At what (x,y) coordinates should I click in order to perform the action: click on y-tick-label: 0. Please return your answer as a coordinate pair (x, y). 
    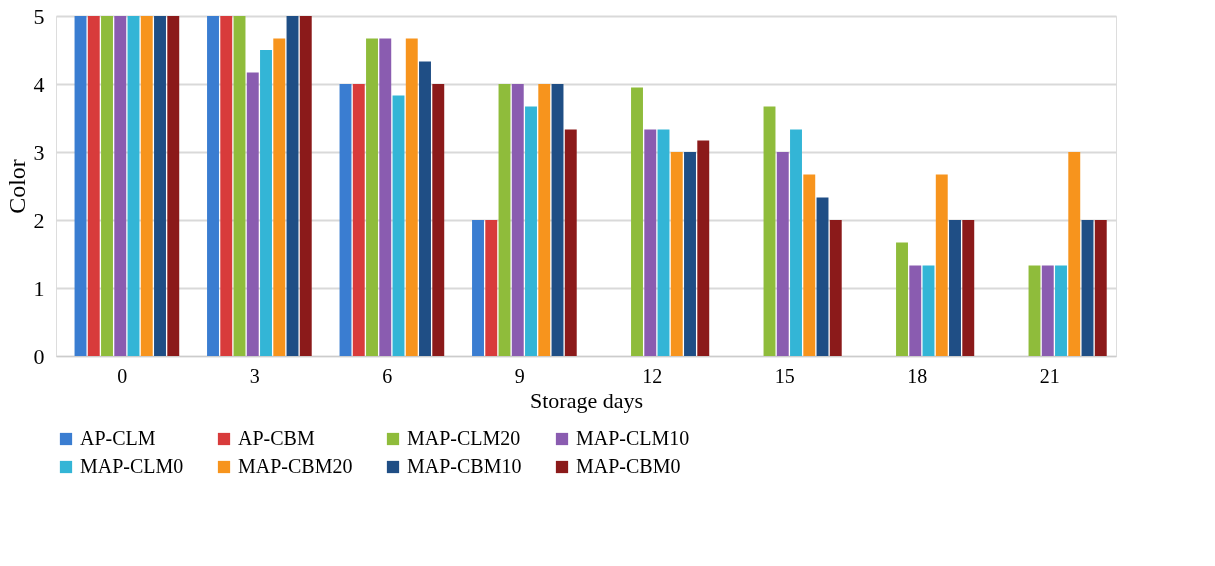
    Looking at the image, I should click on (39, 356).